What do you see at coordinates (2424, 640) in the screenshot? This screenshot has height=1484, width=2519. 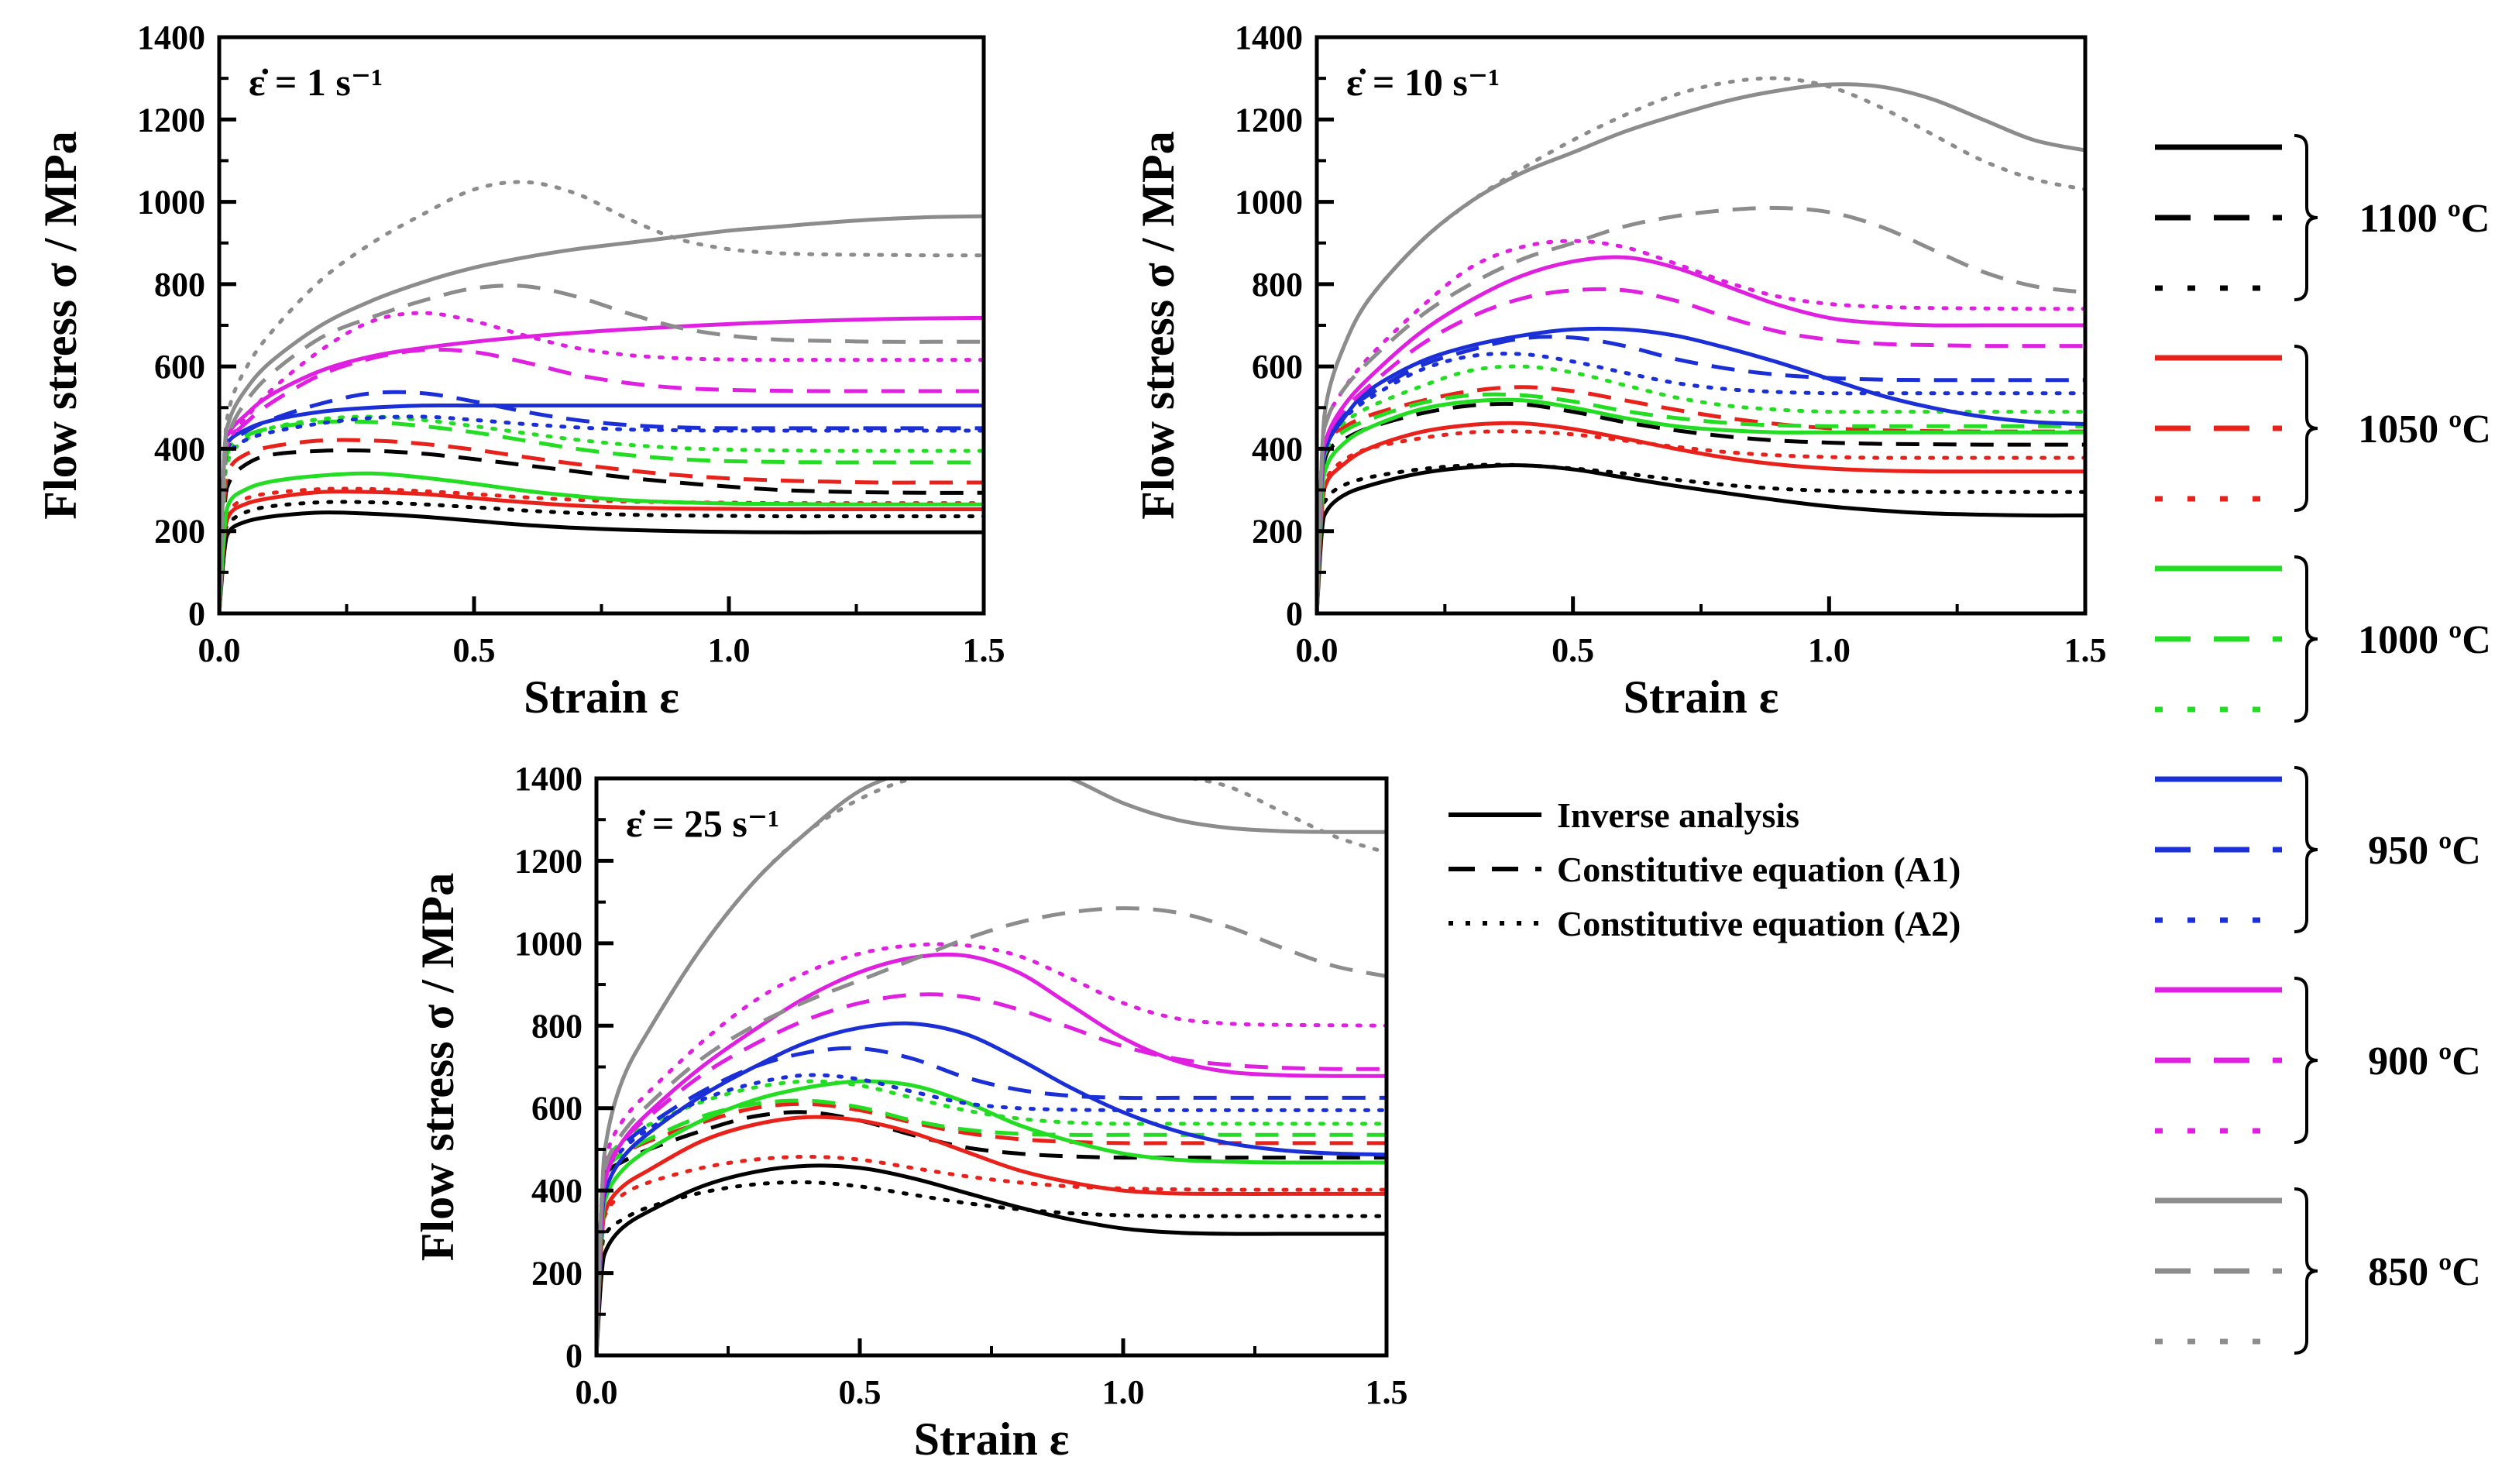 I see `temperature-label: 1000 ºC` at bounding box center [2424, 640].